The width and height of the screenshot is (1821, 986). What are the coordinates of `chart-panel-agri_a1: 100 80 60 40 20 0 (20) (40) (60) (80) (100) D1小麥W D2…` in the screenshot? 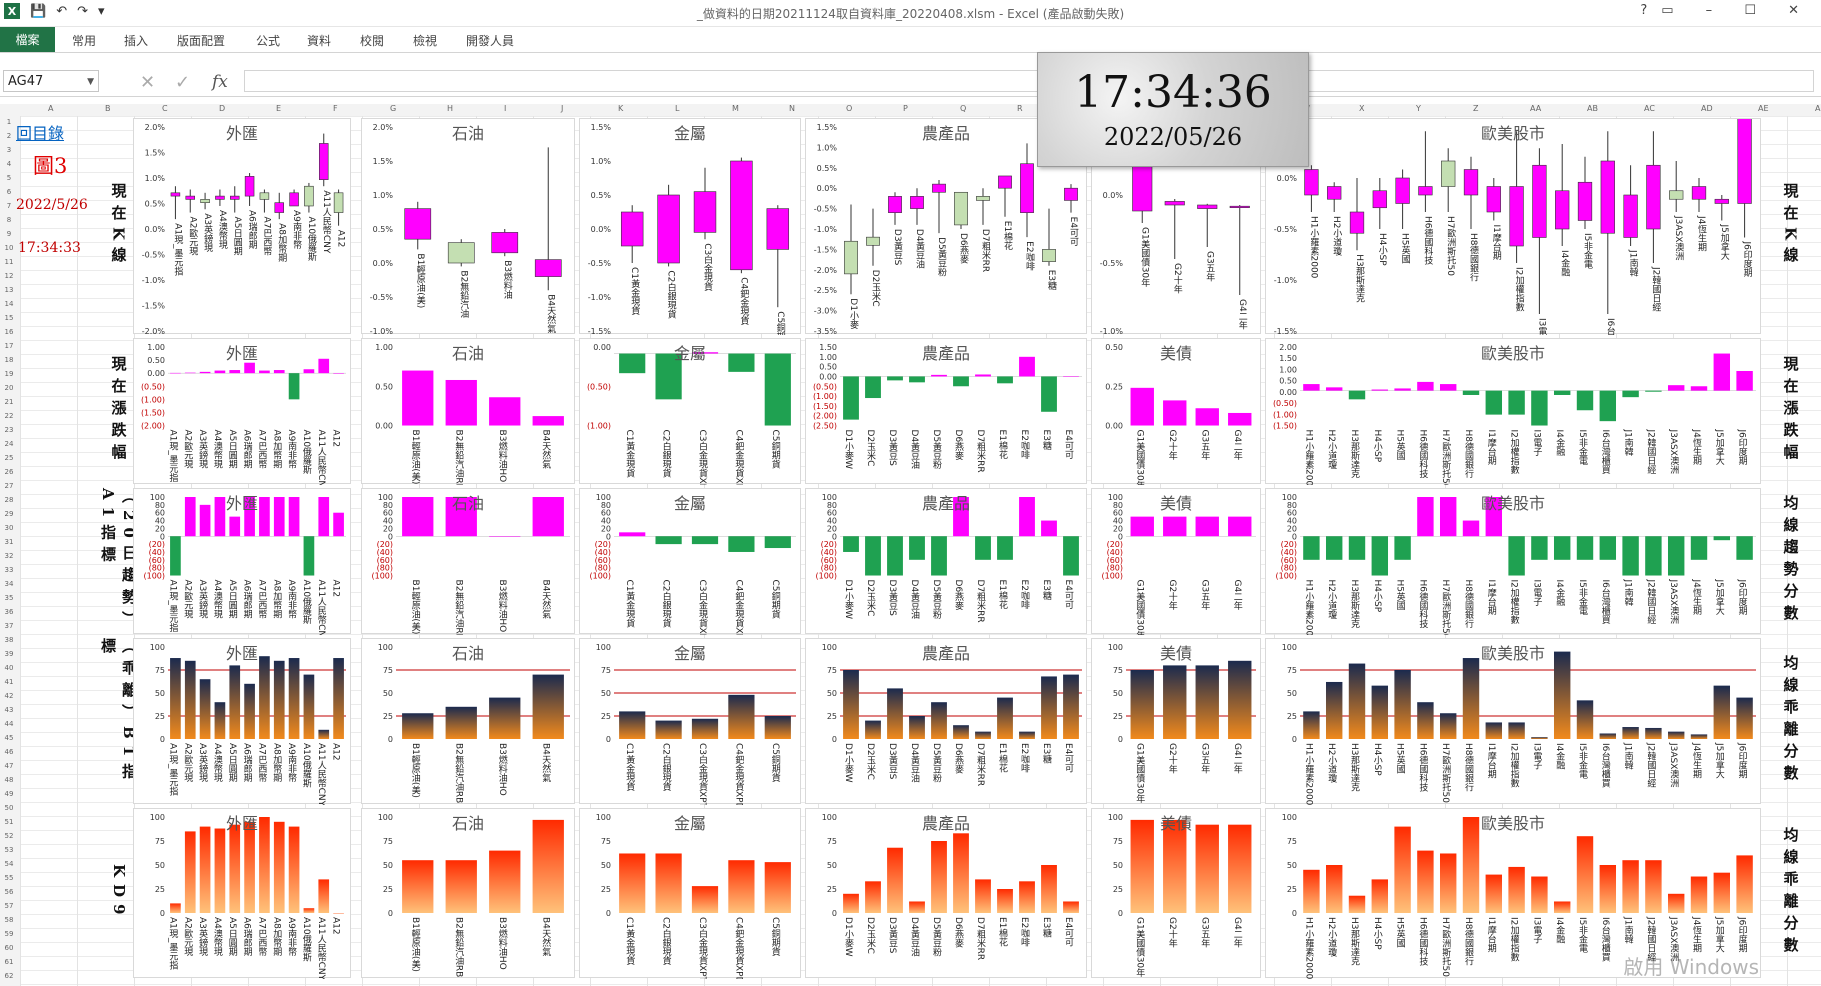 It's located at (946, 561).